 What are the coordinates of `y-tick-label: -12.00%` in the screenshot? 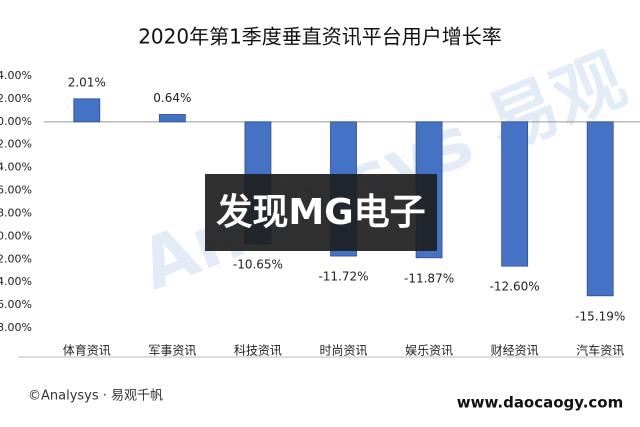 It's located at (16, 258).